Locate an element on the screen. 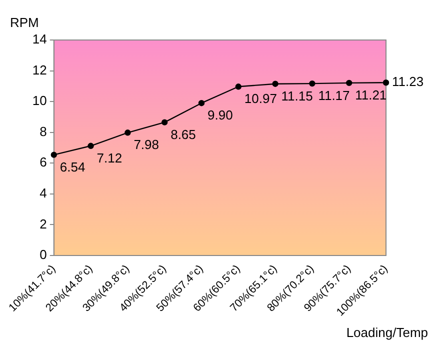 Image resolution: width=440 pixels, height=350 pixels. y-tick-label: 6 is located at coordinates (43, 162).